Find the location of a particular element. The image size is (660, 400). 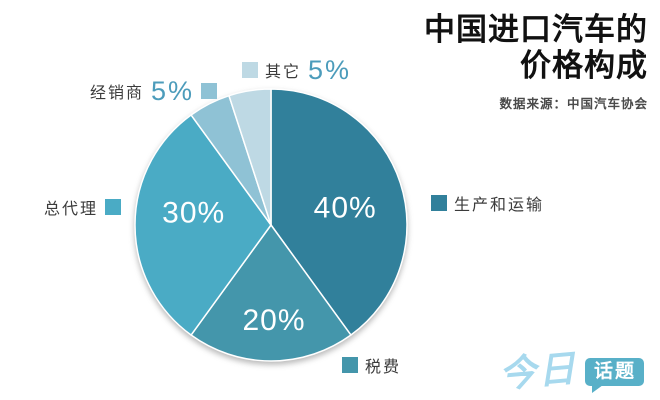

legend-label-qita: 其它 is located at coordinates (283, 72).